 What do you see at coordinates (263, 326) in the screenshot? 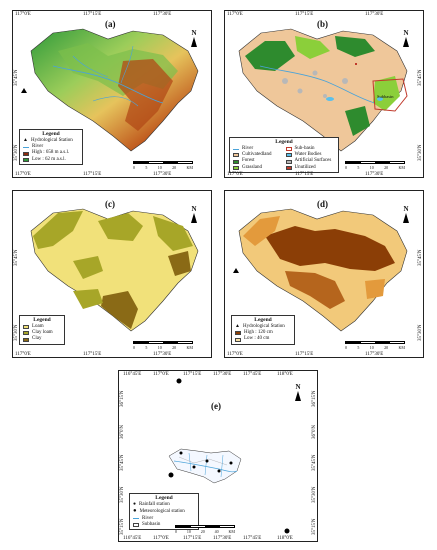
I see `legend-item-d-0: Hydrological Station` at bounding box center [263, 326].